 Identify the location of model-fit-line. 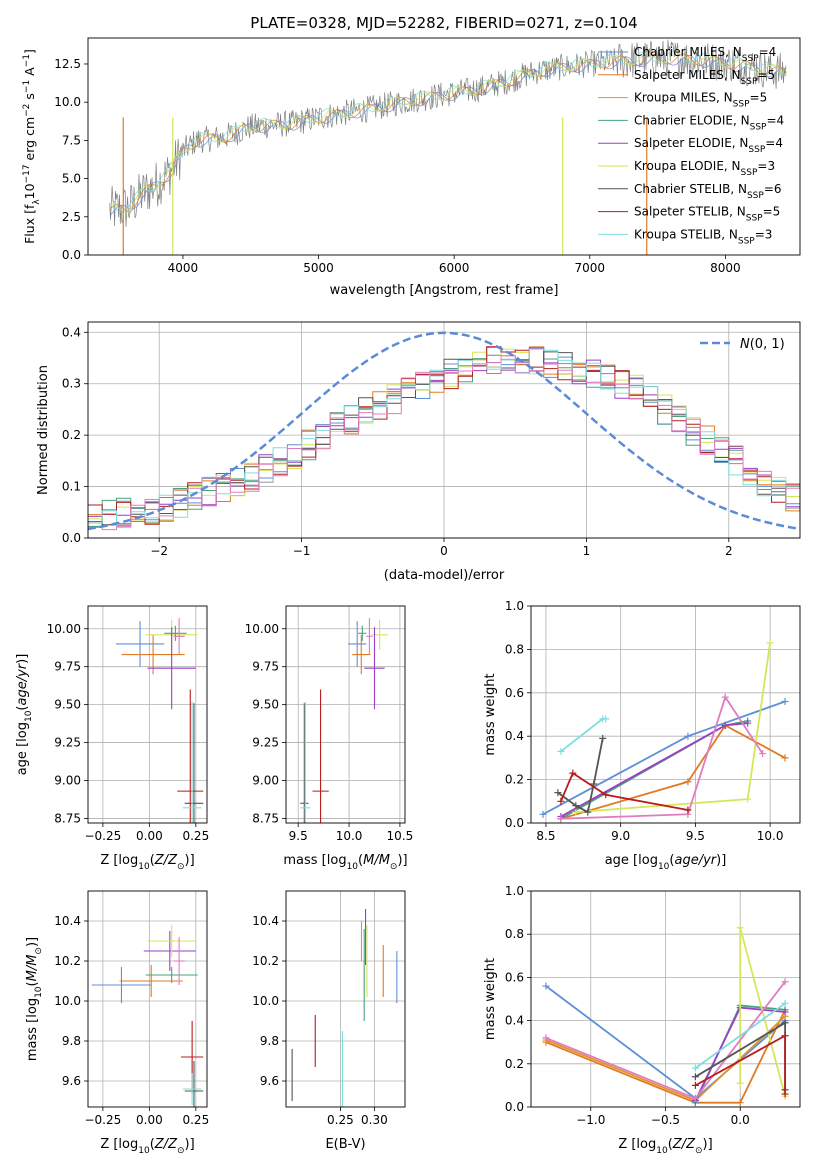
(448, 133).